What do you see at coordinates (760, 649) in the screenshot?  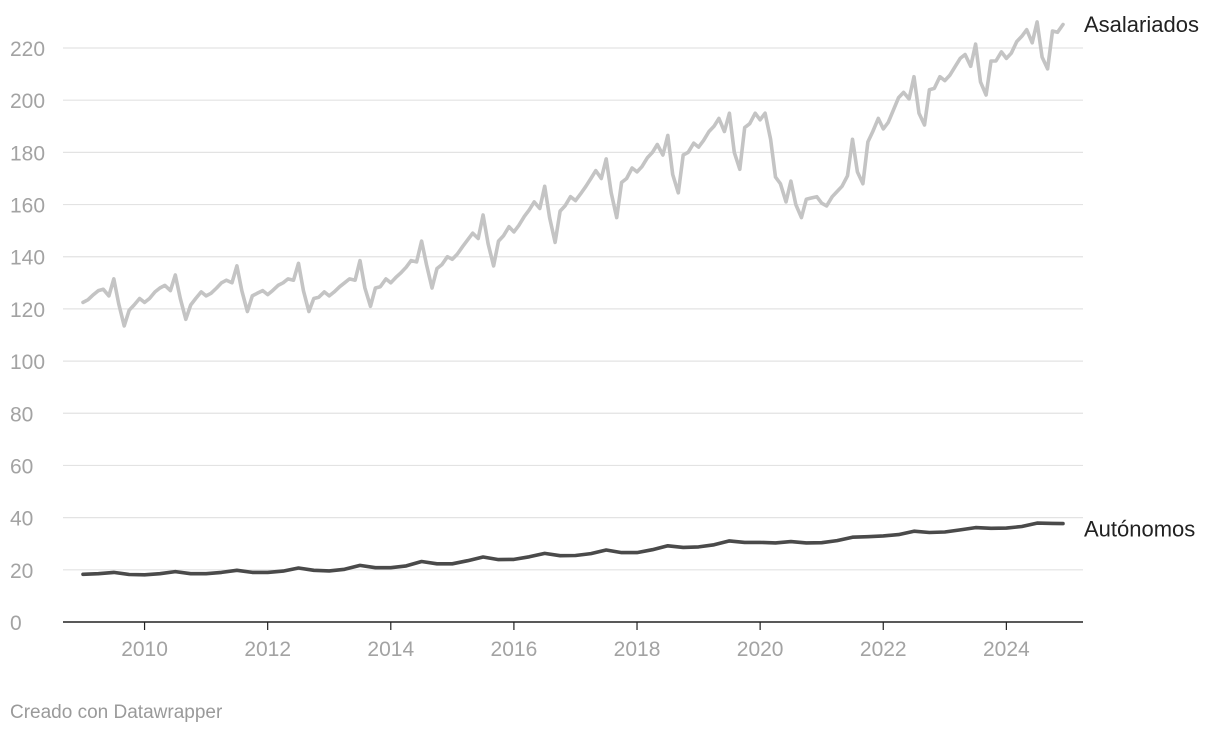 I see `x-tick-label-2020: 2020` at bounding box center [760, 649].